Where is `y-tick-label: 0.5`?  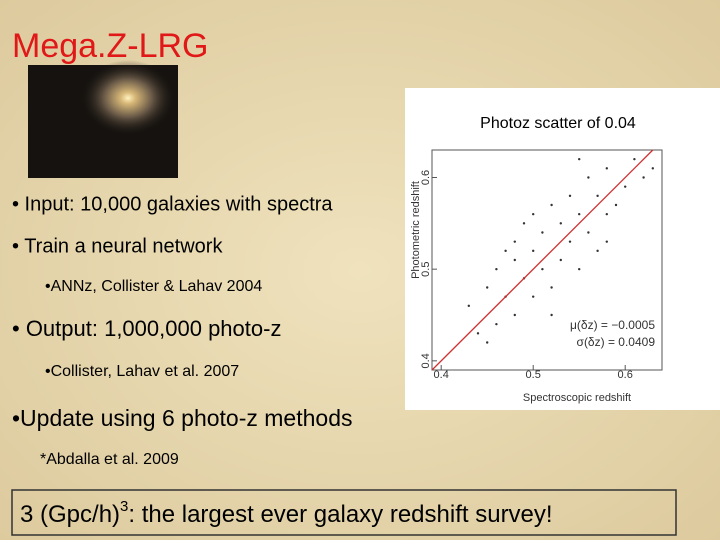
y-tick-label: 0.5 is located at coordinates (426, 269).